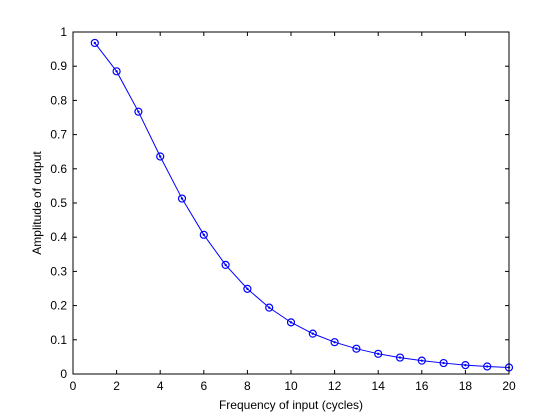  Describe the element at coordinates (58, 271) in the screenshot. I see `y-tick-label: 0.3` at that location.